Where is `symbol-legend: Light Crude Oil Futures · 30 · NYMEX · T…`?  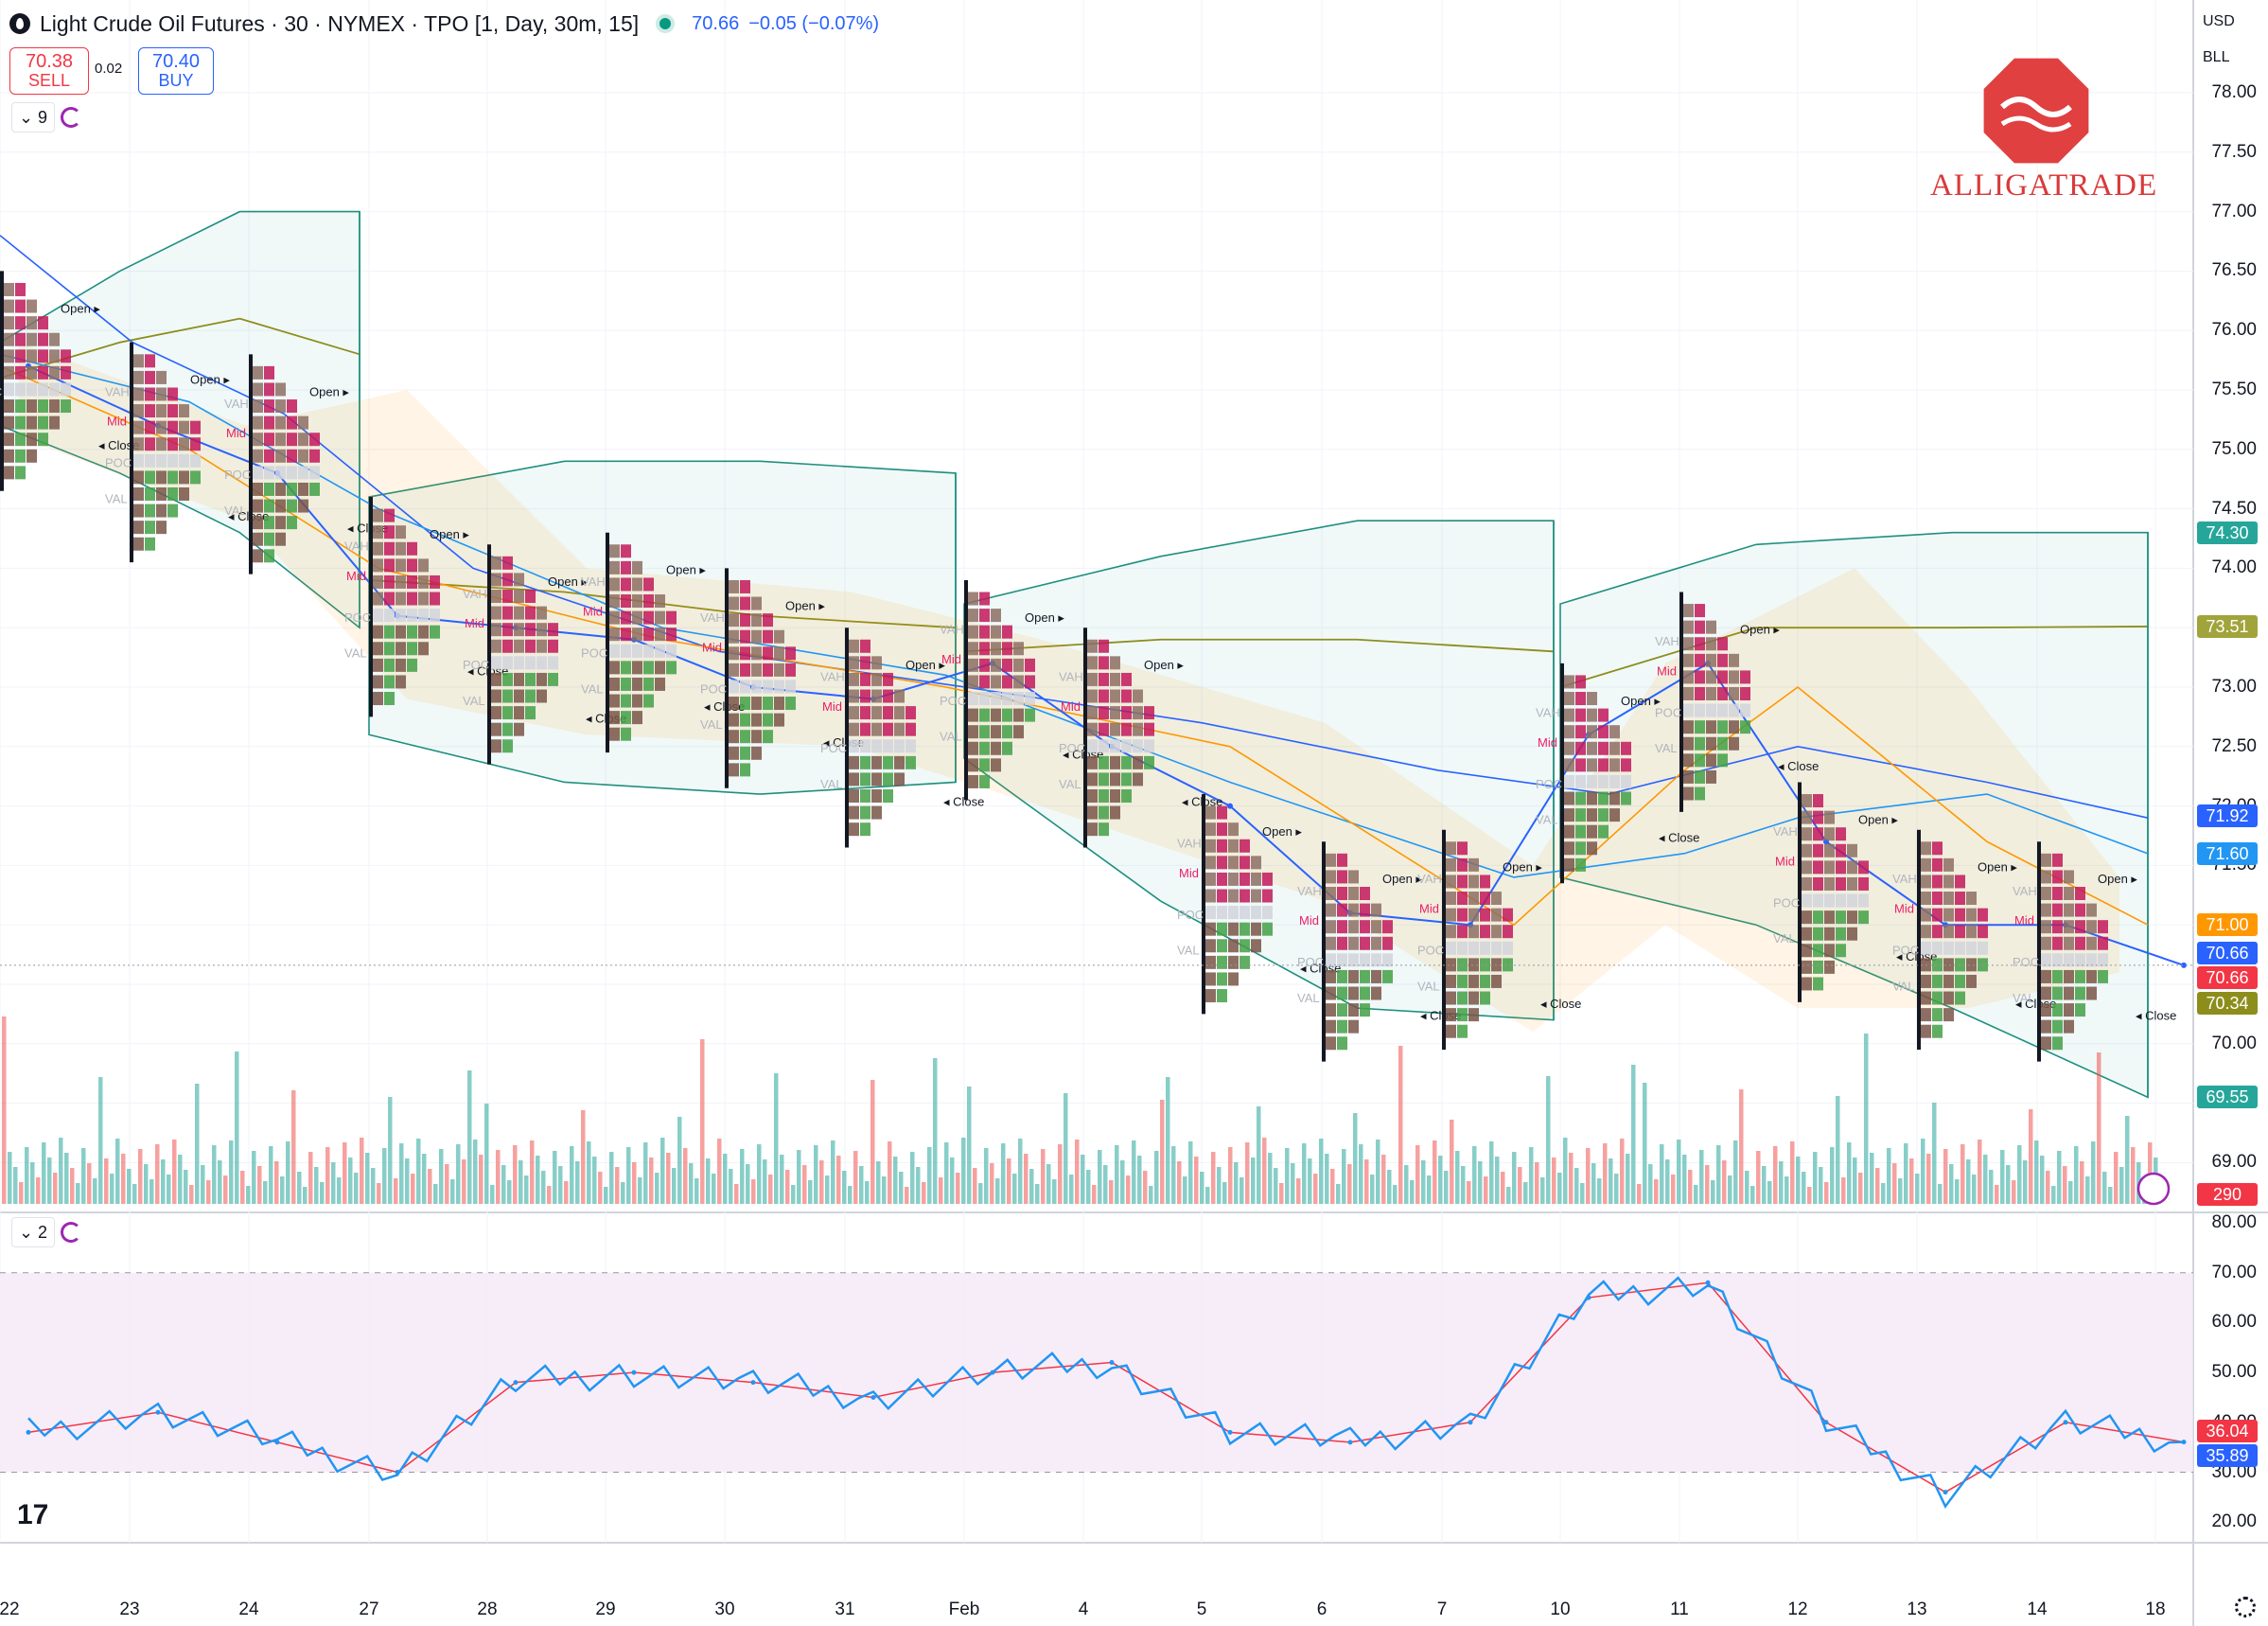 symbol-legend: Light Crude Oil Futures · 30 · NYMEX · T… is located at coordinates (444, 24).